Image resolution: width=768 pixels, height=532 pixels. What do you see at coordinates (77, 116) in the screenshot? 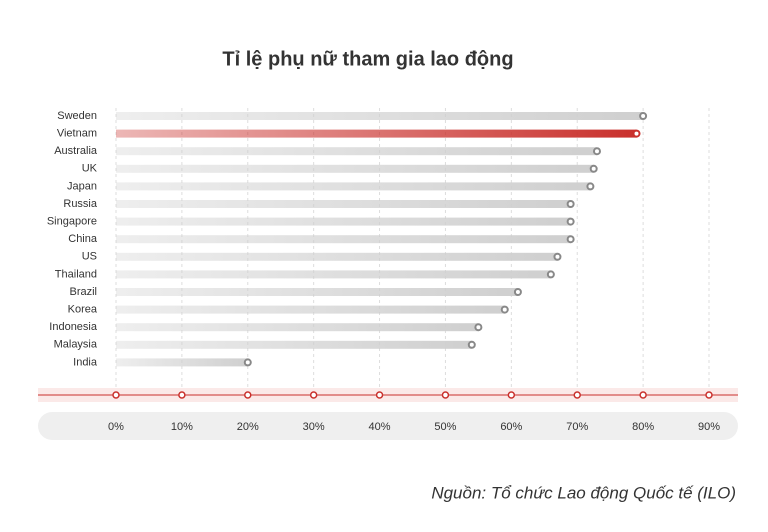
I see `y-tick-label: Sweden` at bounding box center [77, 116].